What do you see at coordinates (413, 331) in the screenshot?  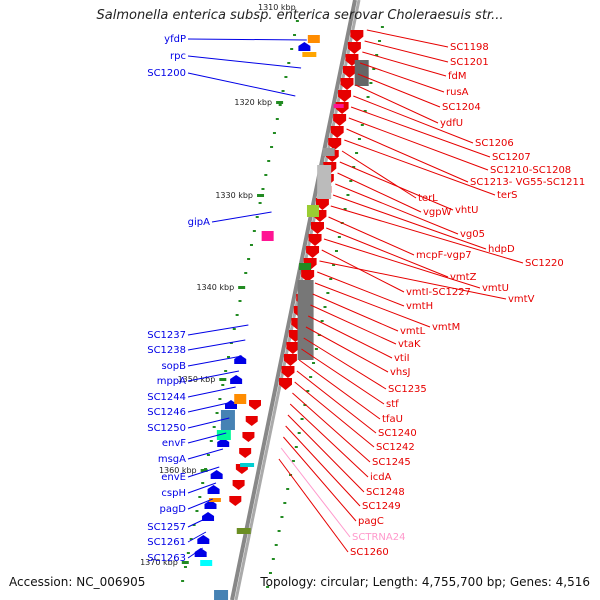 I see `gene-label-right: vmtL` at bounding box center [413, 331].